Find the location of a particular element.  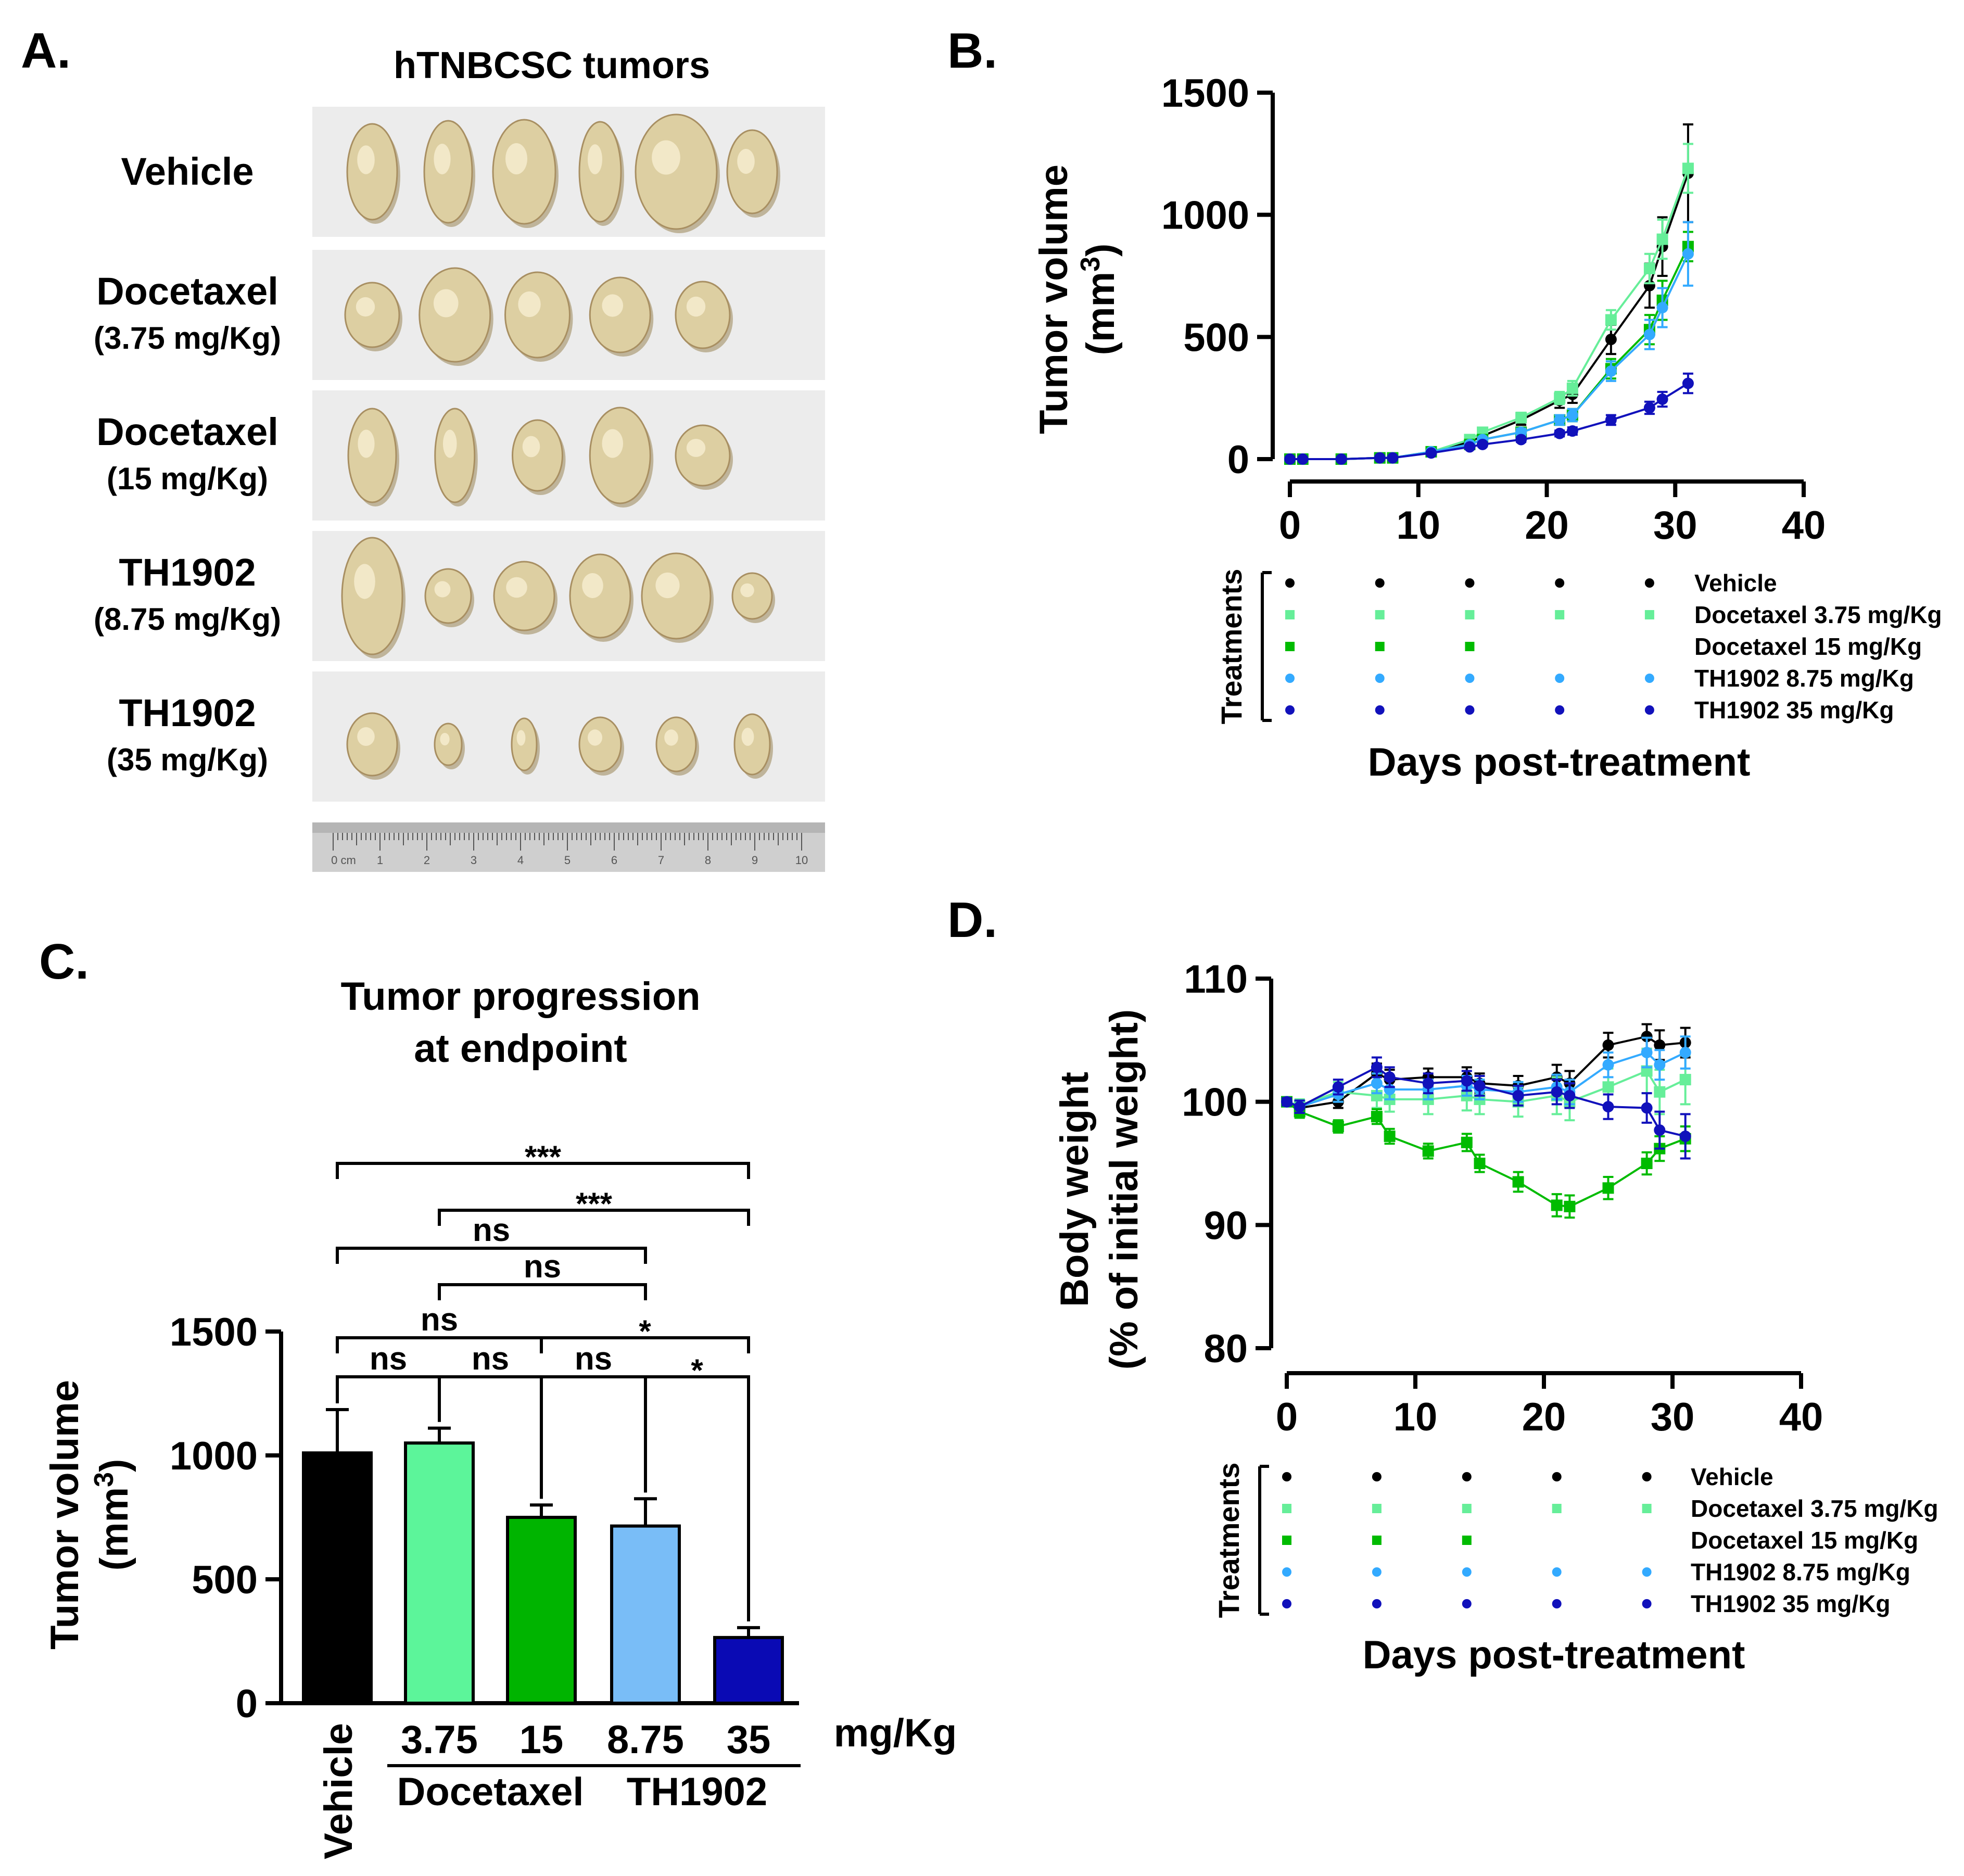

panel-a-title: hTNBCSC tumors is located at coordinates (552, 65).